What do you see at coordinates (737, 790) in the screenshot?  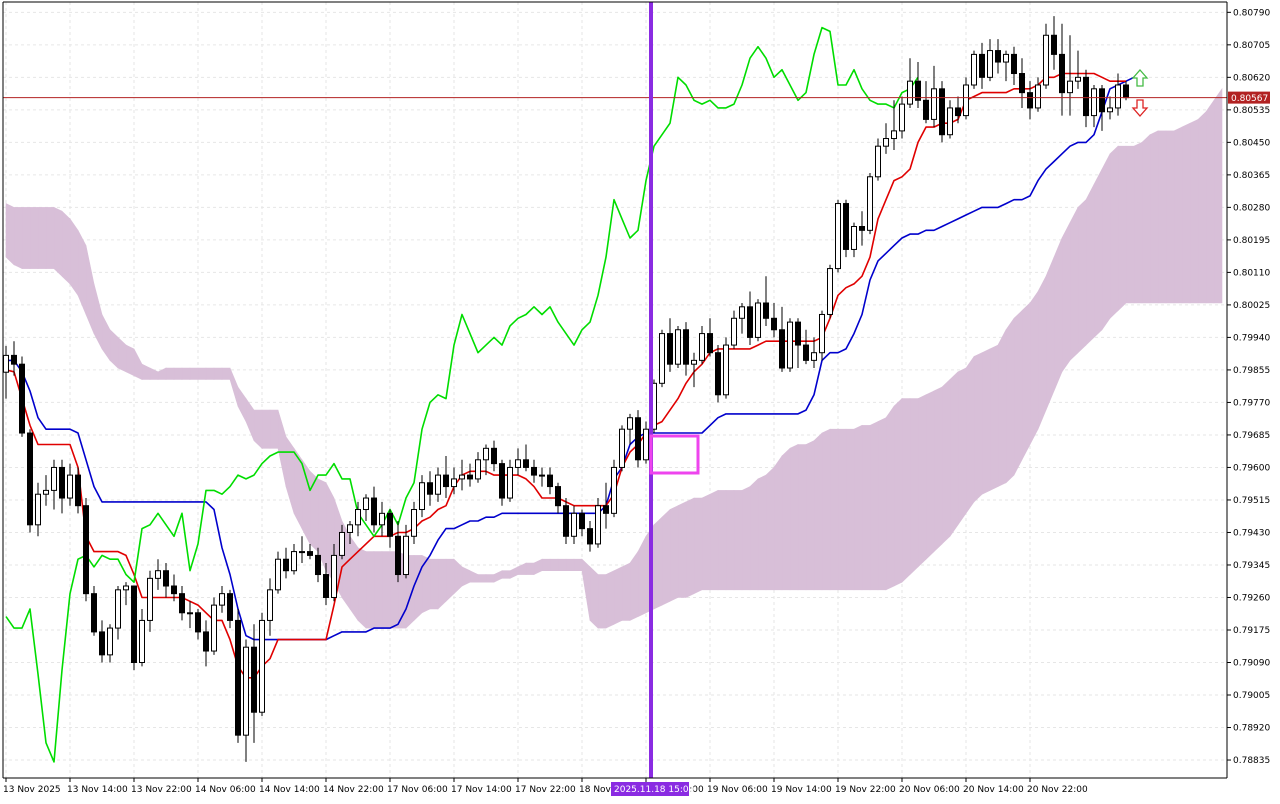 I see `x-tick-label: 19 Nov 06:00` at bounding box center [737, 790].